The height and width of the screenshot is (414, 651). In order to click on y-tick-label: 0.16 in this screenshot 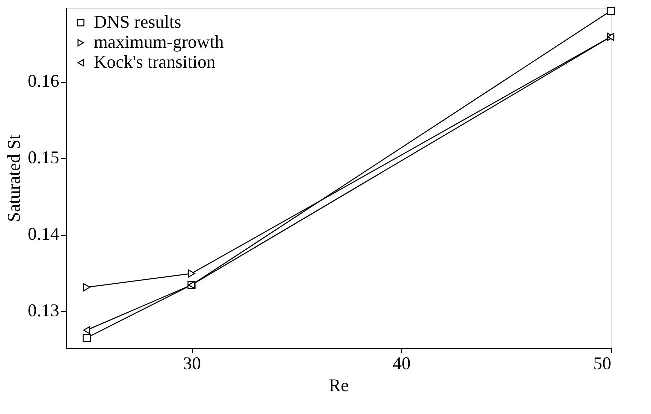, I will do `click(44, 81)`.